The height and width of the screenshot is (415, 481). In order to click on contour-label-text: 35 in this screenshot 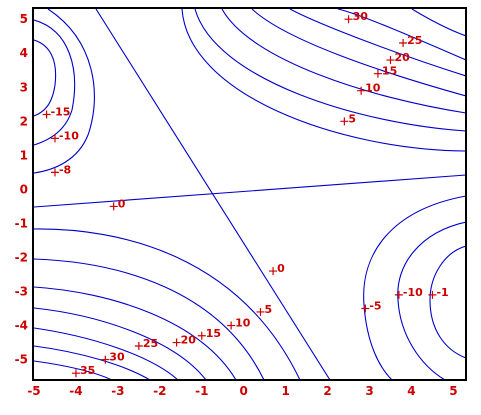, I will do `click(87, 370)`.